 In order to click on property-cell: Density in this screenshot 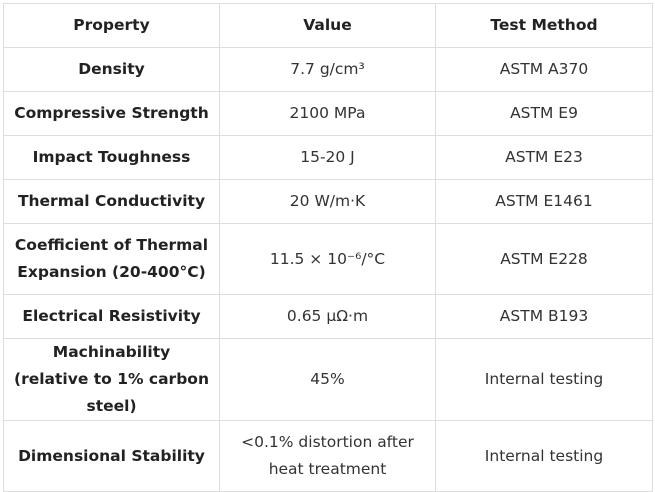, I will do `click(111, 69)`.